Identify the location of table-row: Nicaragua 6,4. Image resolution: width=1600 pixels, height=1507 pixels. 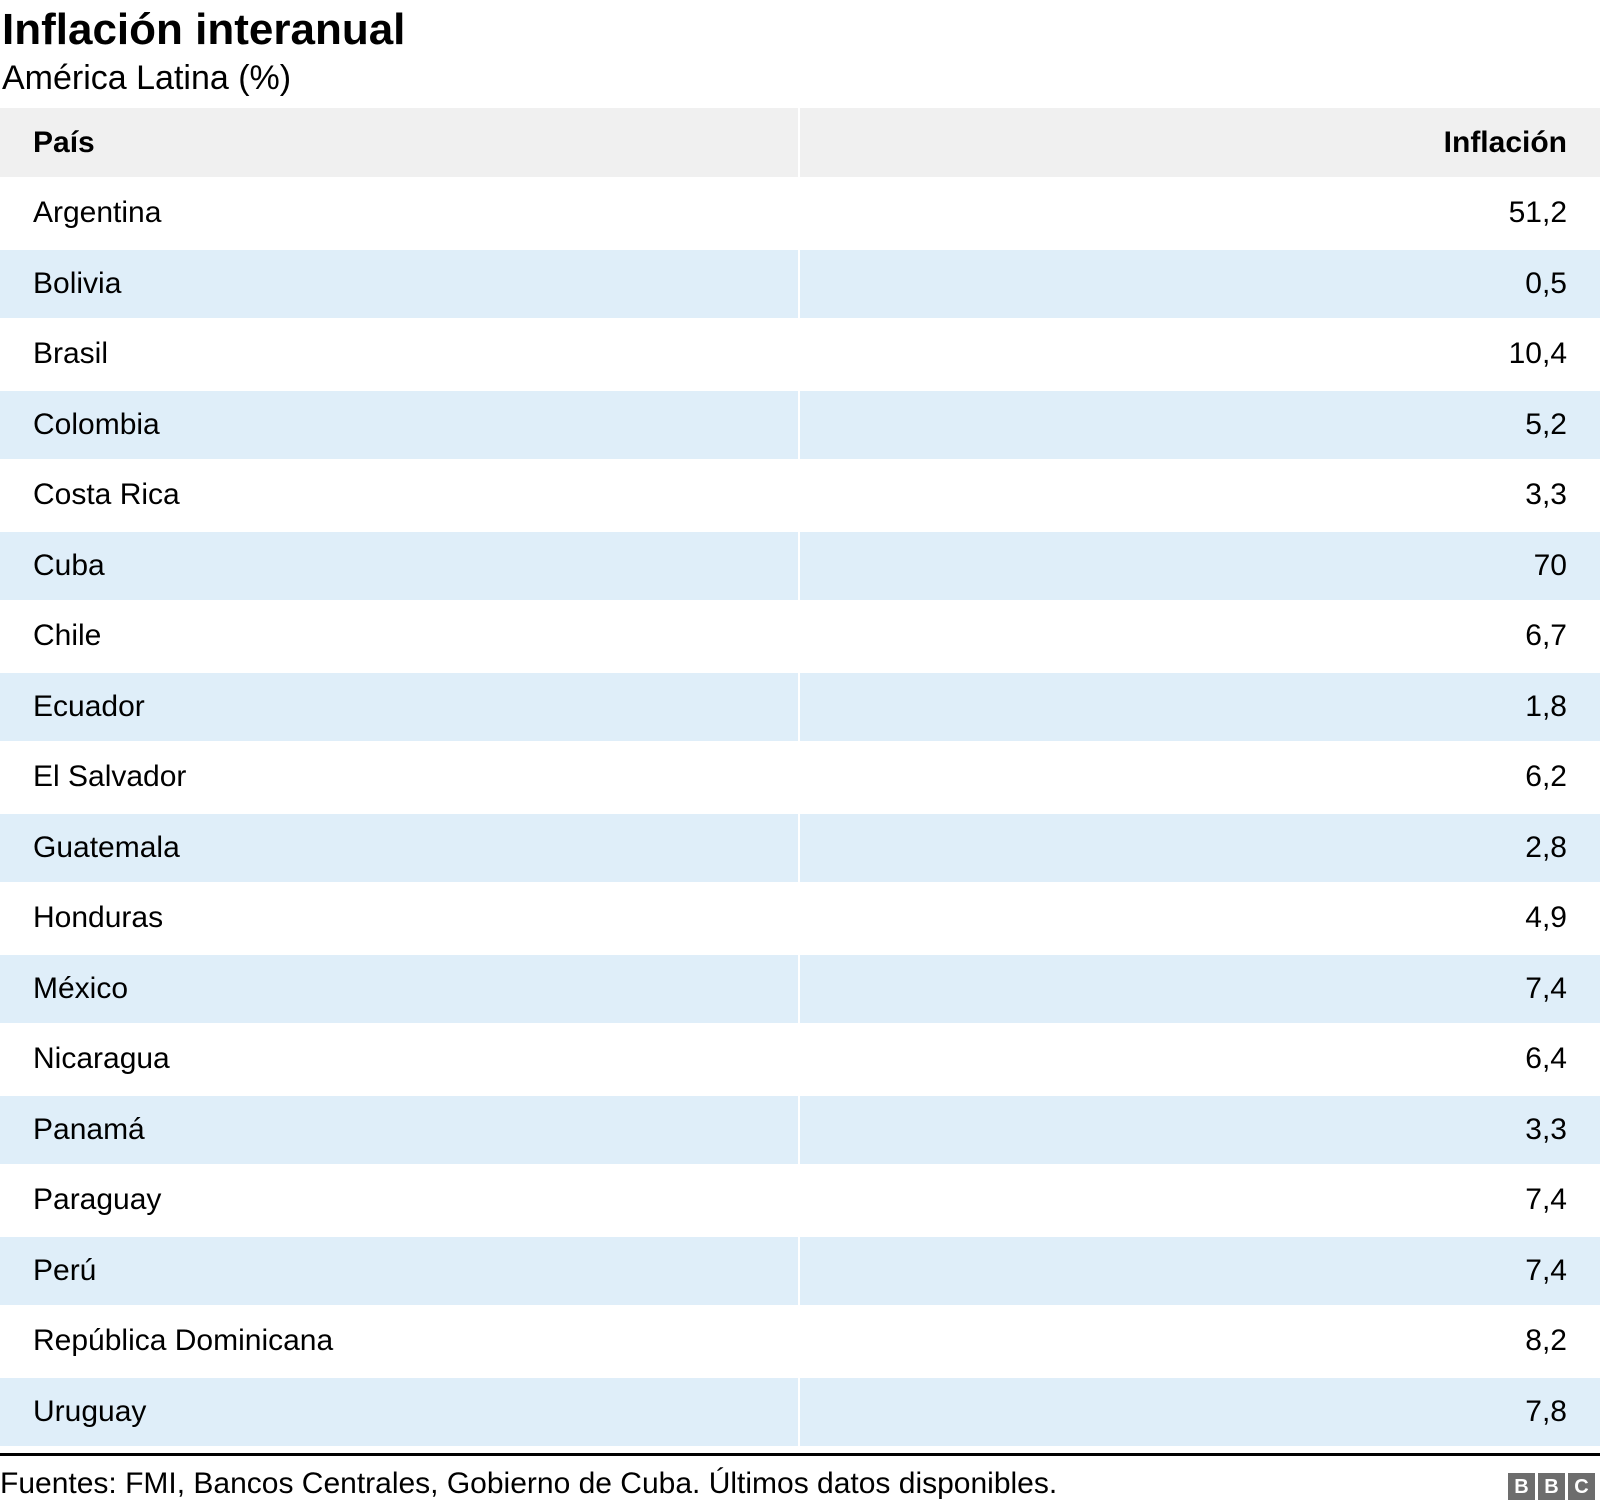
(800, 1060).